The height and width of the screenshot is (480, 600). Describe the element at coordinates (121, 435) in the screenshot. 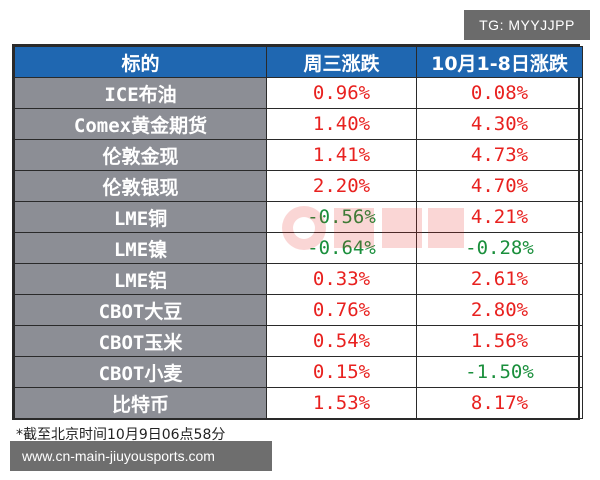

I see `footnote: *截至北京时间10月9日06点58分` at that location.